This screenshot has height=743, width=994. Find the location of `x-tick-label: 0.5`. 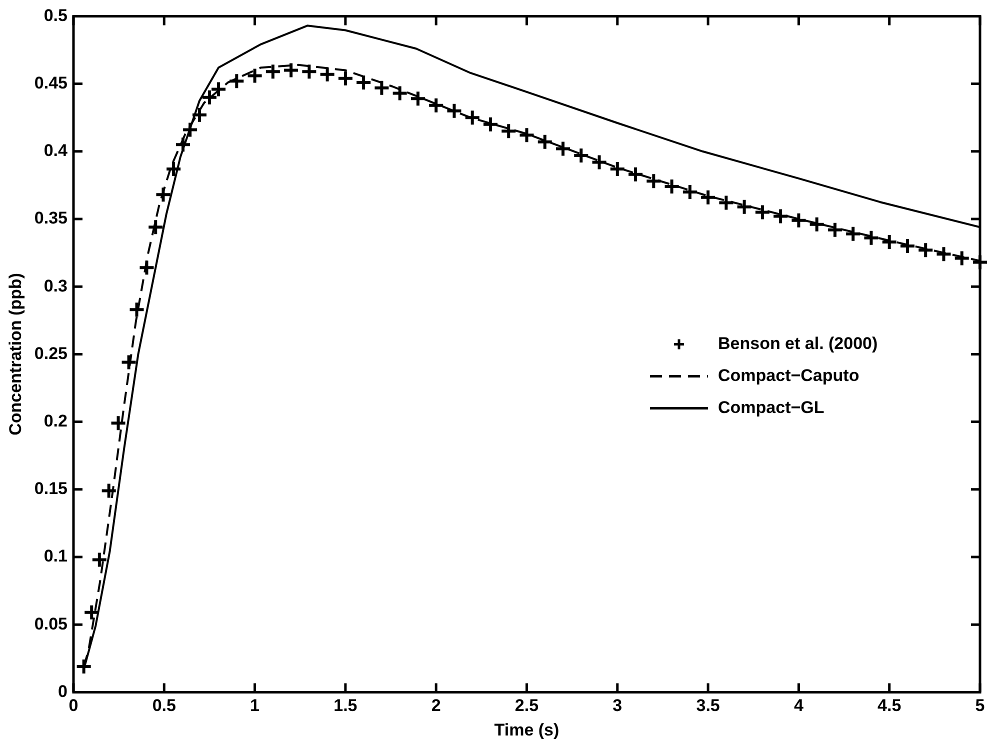

x-tick-label: 0.5 is located at coordinates (164, 706).